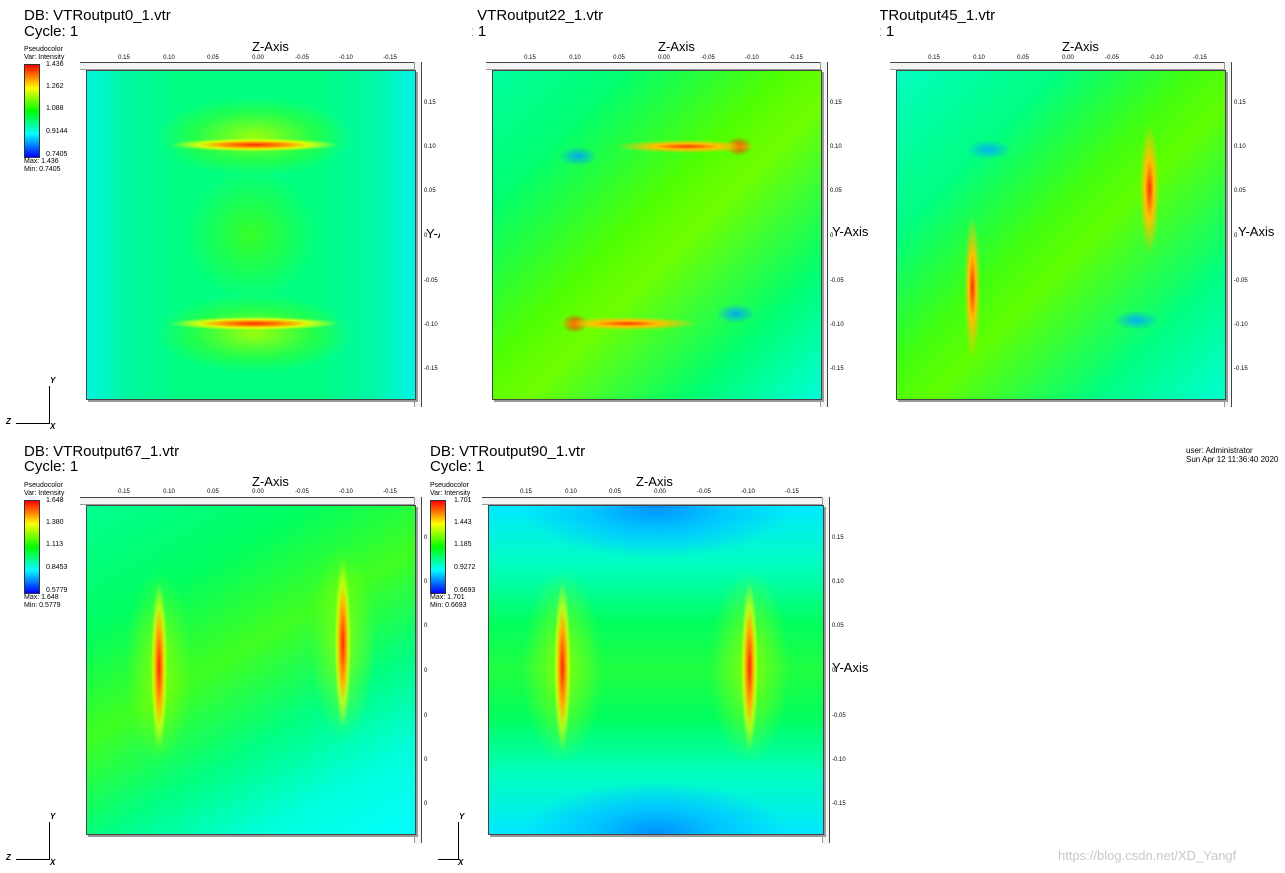  What do you see at coordinates (41, 597) in the screenshot?
I see `legend-max: Max: 1.648` at bounding box center [41, 597].